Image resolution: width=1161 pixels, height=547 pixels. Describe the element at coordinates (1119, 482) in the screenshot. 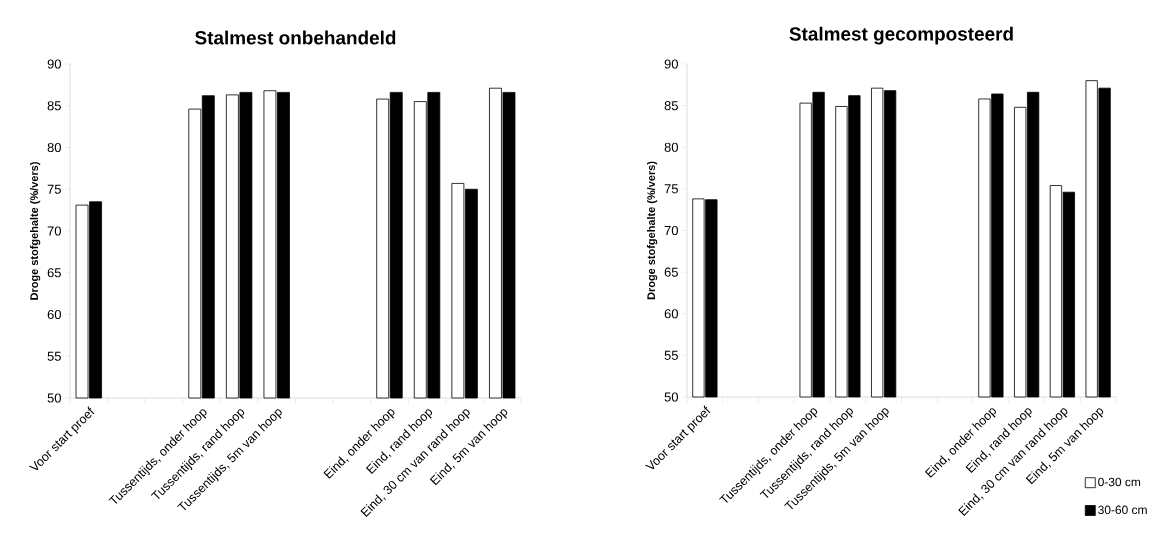

I see `legend-label: 0-30 cm` at that location.